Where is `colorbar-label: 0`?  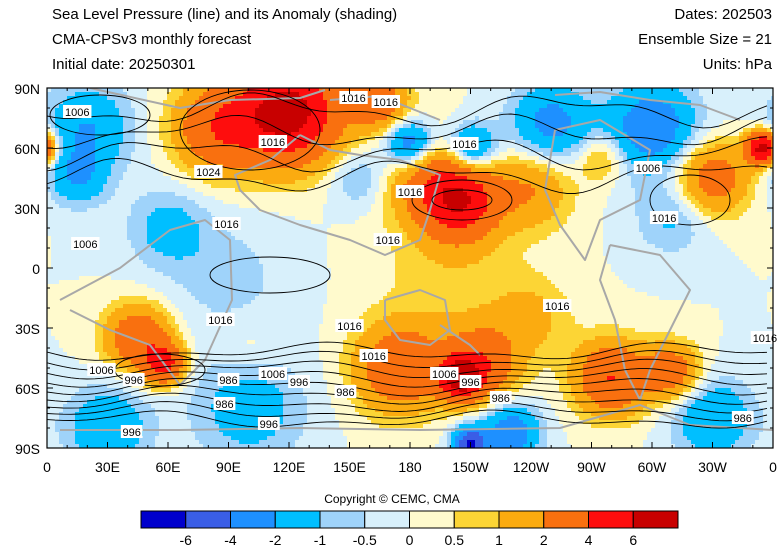
colorbar-label: 0 is located at coordinates (410, 540).